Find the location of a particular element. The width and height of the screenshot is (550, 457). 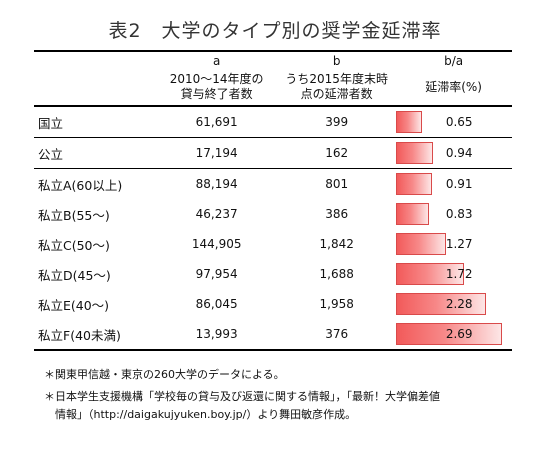

row-rate-value: 2.28 is located at coordinates (459, 304).